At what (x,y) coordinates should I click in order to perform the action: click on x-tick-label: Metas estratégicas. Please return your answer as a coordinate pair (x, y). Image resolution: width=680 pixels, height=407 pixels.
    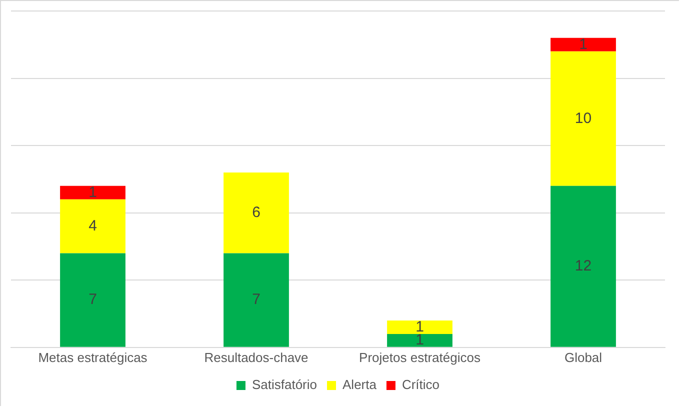
    Looking at the image, I should click on (93, 357).